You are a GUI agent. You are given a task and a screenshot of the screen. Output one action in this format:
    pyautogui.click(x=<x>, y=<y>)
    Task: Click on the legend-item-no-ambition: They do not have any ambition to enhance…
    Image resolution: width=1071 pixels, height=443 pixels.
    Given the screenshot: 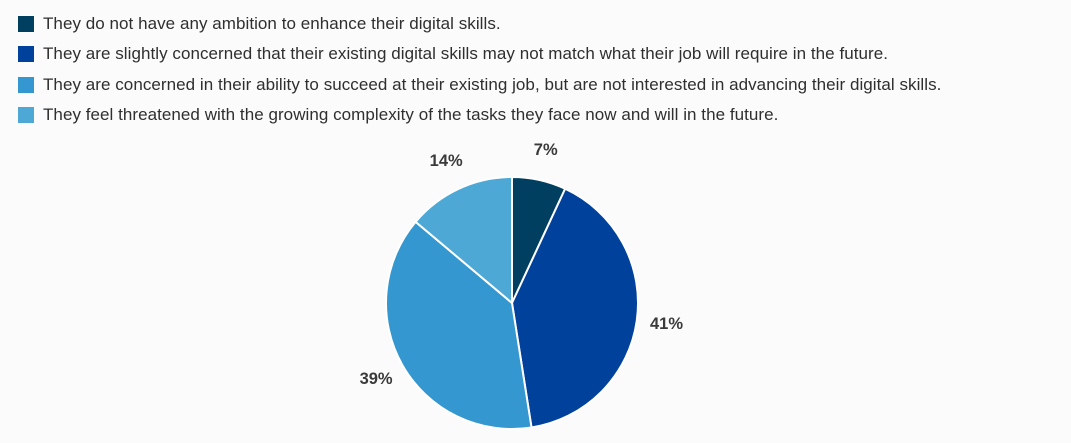 What is the action you would take?
    pyautogui.click(x=479, y=23)
    